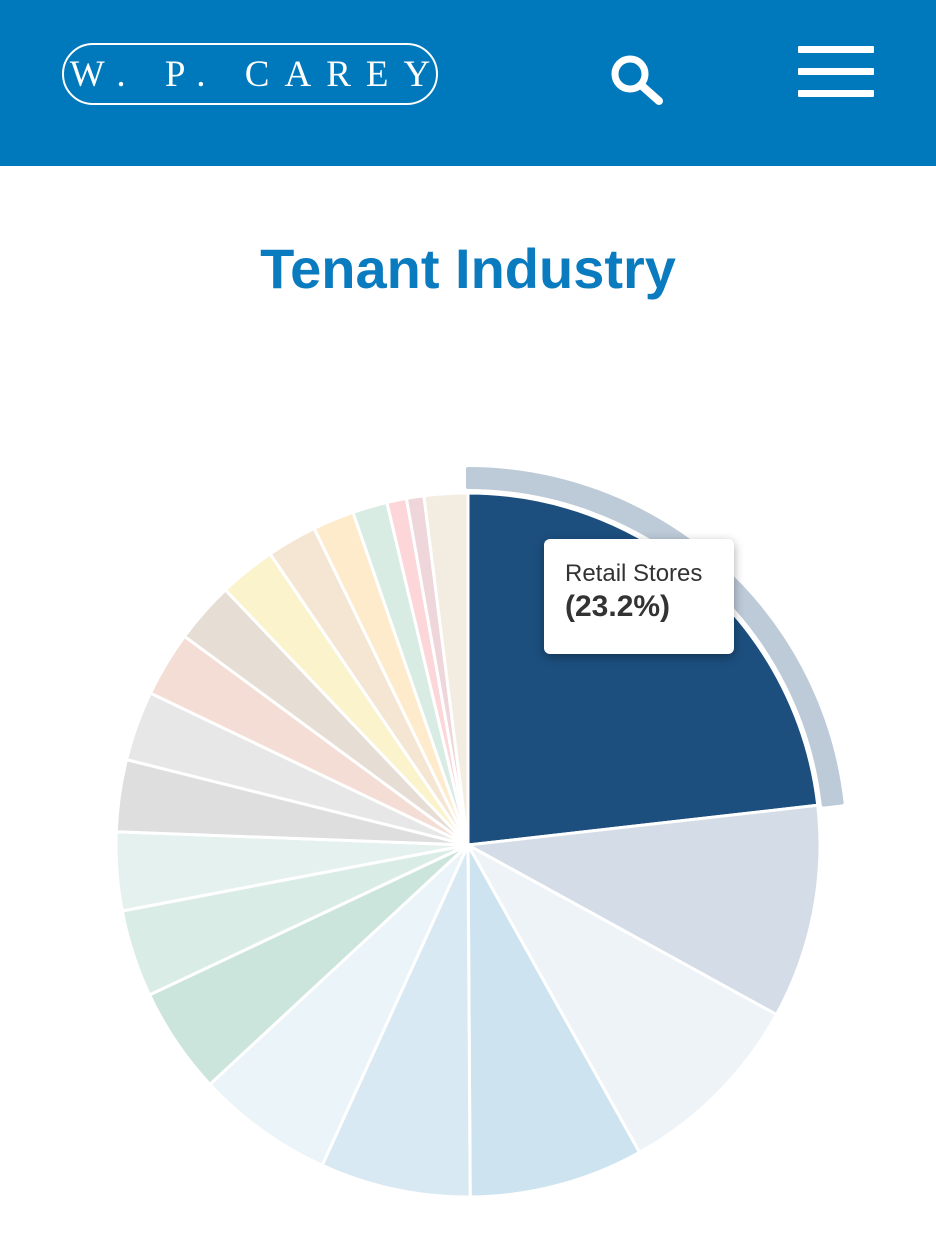 The width and height of the screenshot is (936, 1234). I want to click on page-title: Tenant Industry, so click(468, 268).